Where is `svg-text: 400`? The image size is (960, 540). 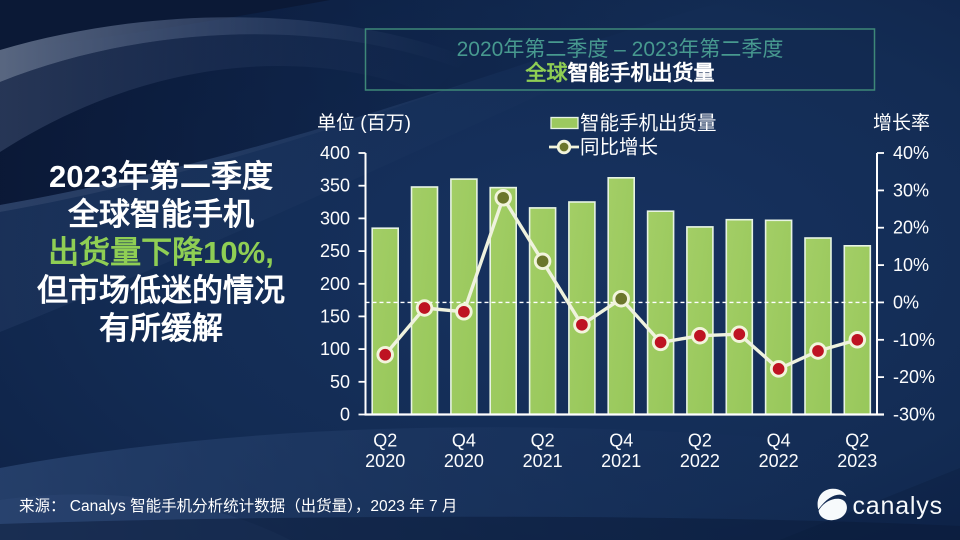 svg-text: 400 is located at coordinates (335, 153).